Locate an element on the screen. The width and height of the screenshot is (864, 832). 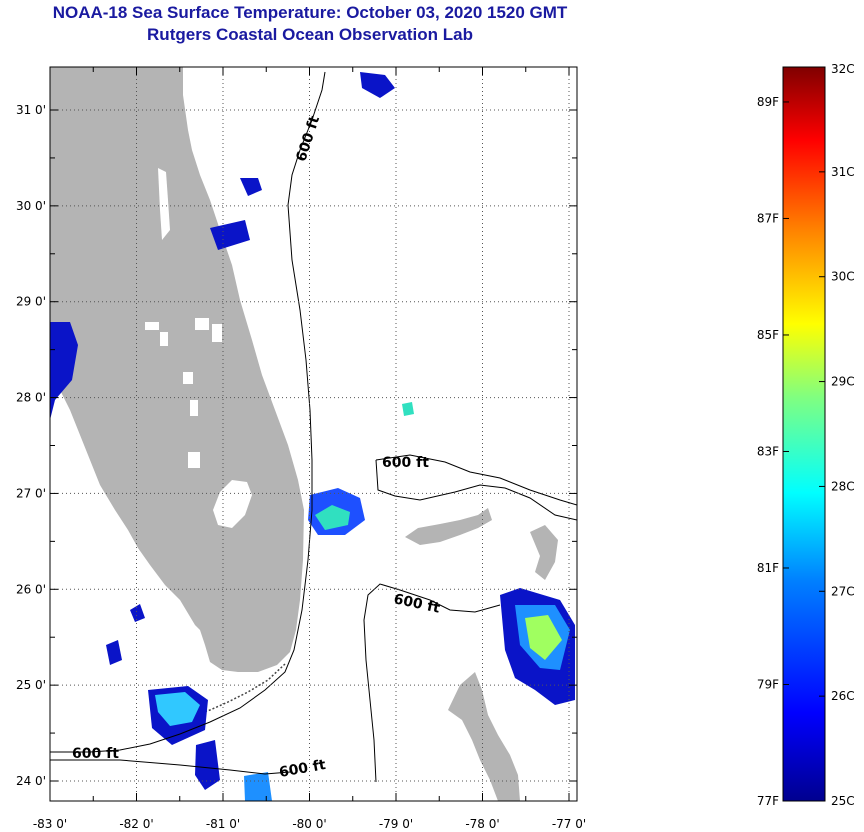
longitude-label: -79 0' is located at coordinates (396, 824).